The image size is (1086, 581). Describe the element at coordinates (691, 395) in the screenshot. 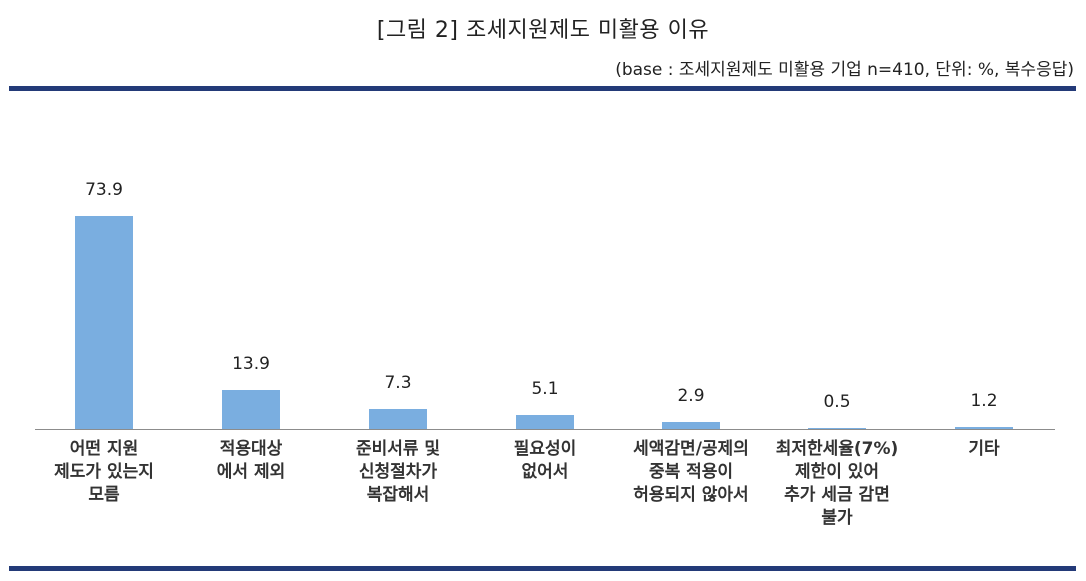

I see `value-label: 2.9` at that location.